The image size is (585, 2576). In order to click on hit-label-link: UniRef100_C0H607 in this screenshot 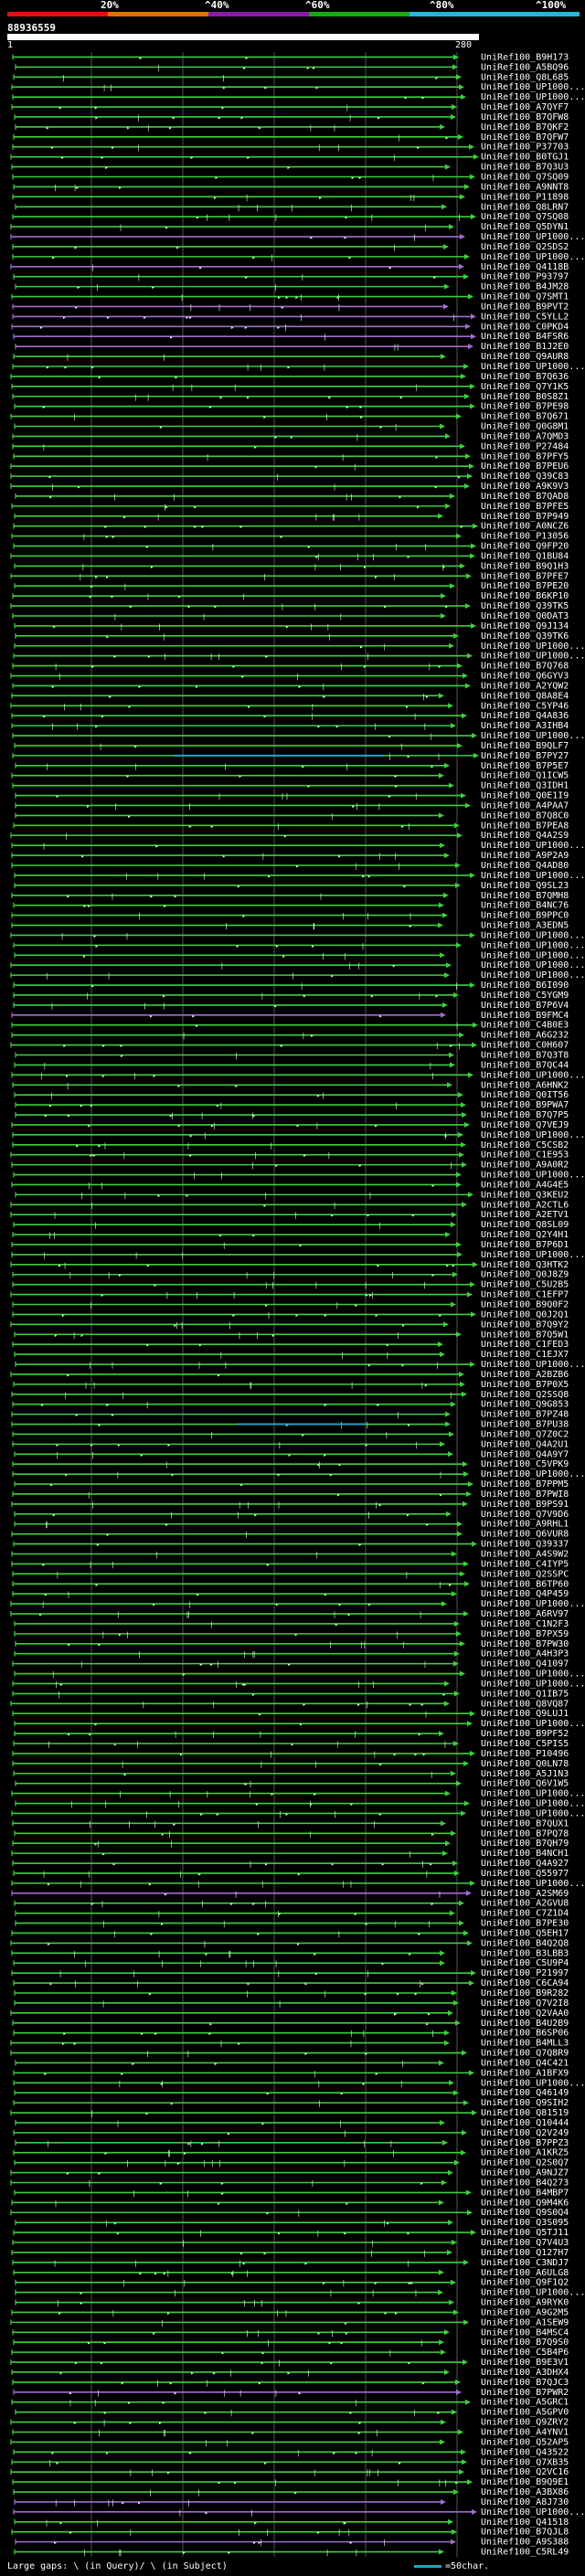, I will do `click(525, 1046)`.